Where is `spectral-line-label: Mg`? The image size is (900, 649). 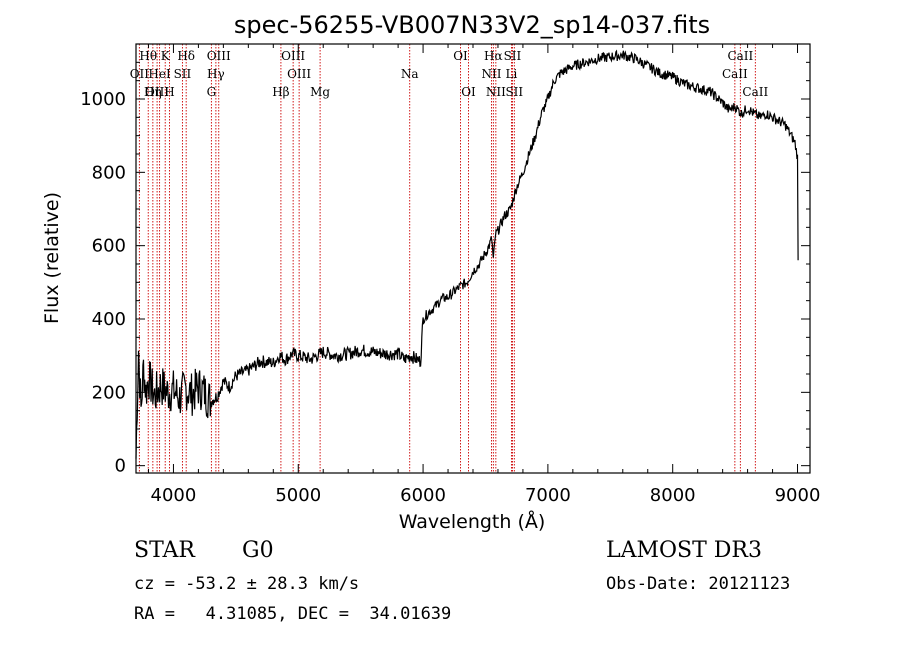 spectral-line-label: Mg is located at coordinates (320, 92).